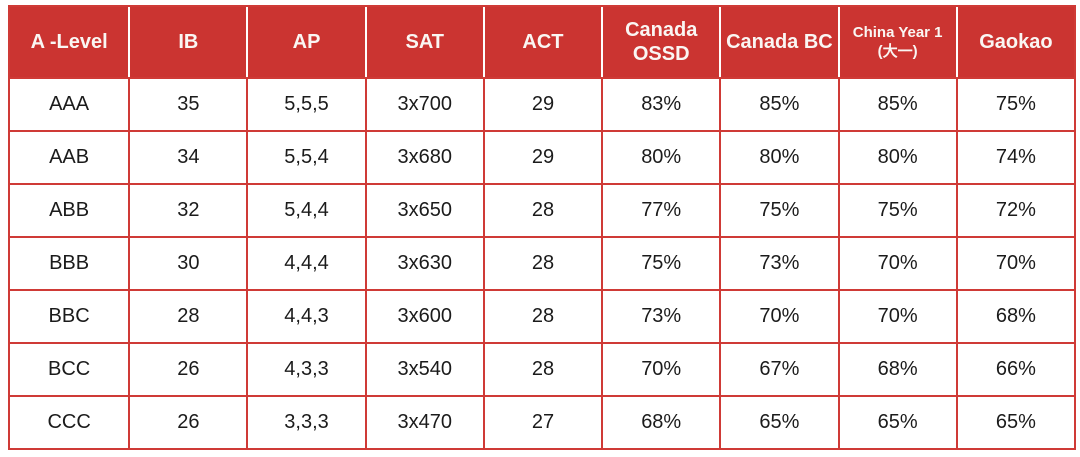  What do you see at coordinates (305, 103) in the screenshot?
I see `table-cell: 5,5,5` at bounding box center [305, 103].